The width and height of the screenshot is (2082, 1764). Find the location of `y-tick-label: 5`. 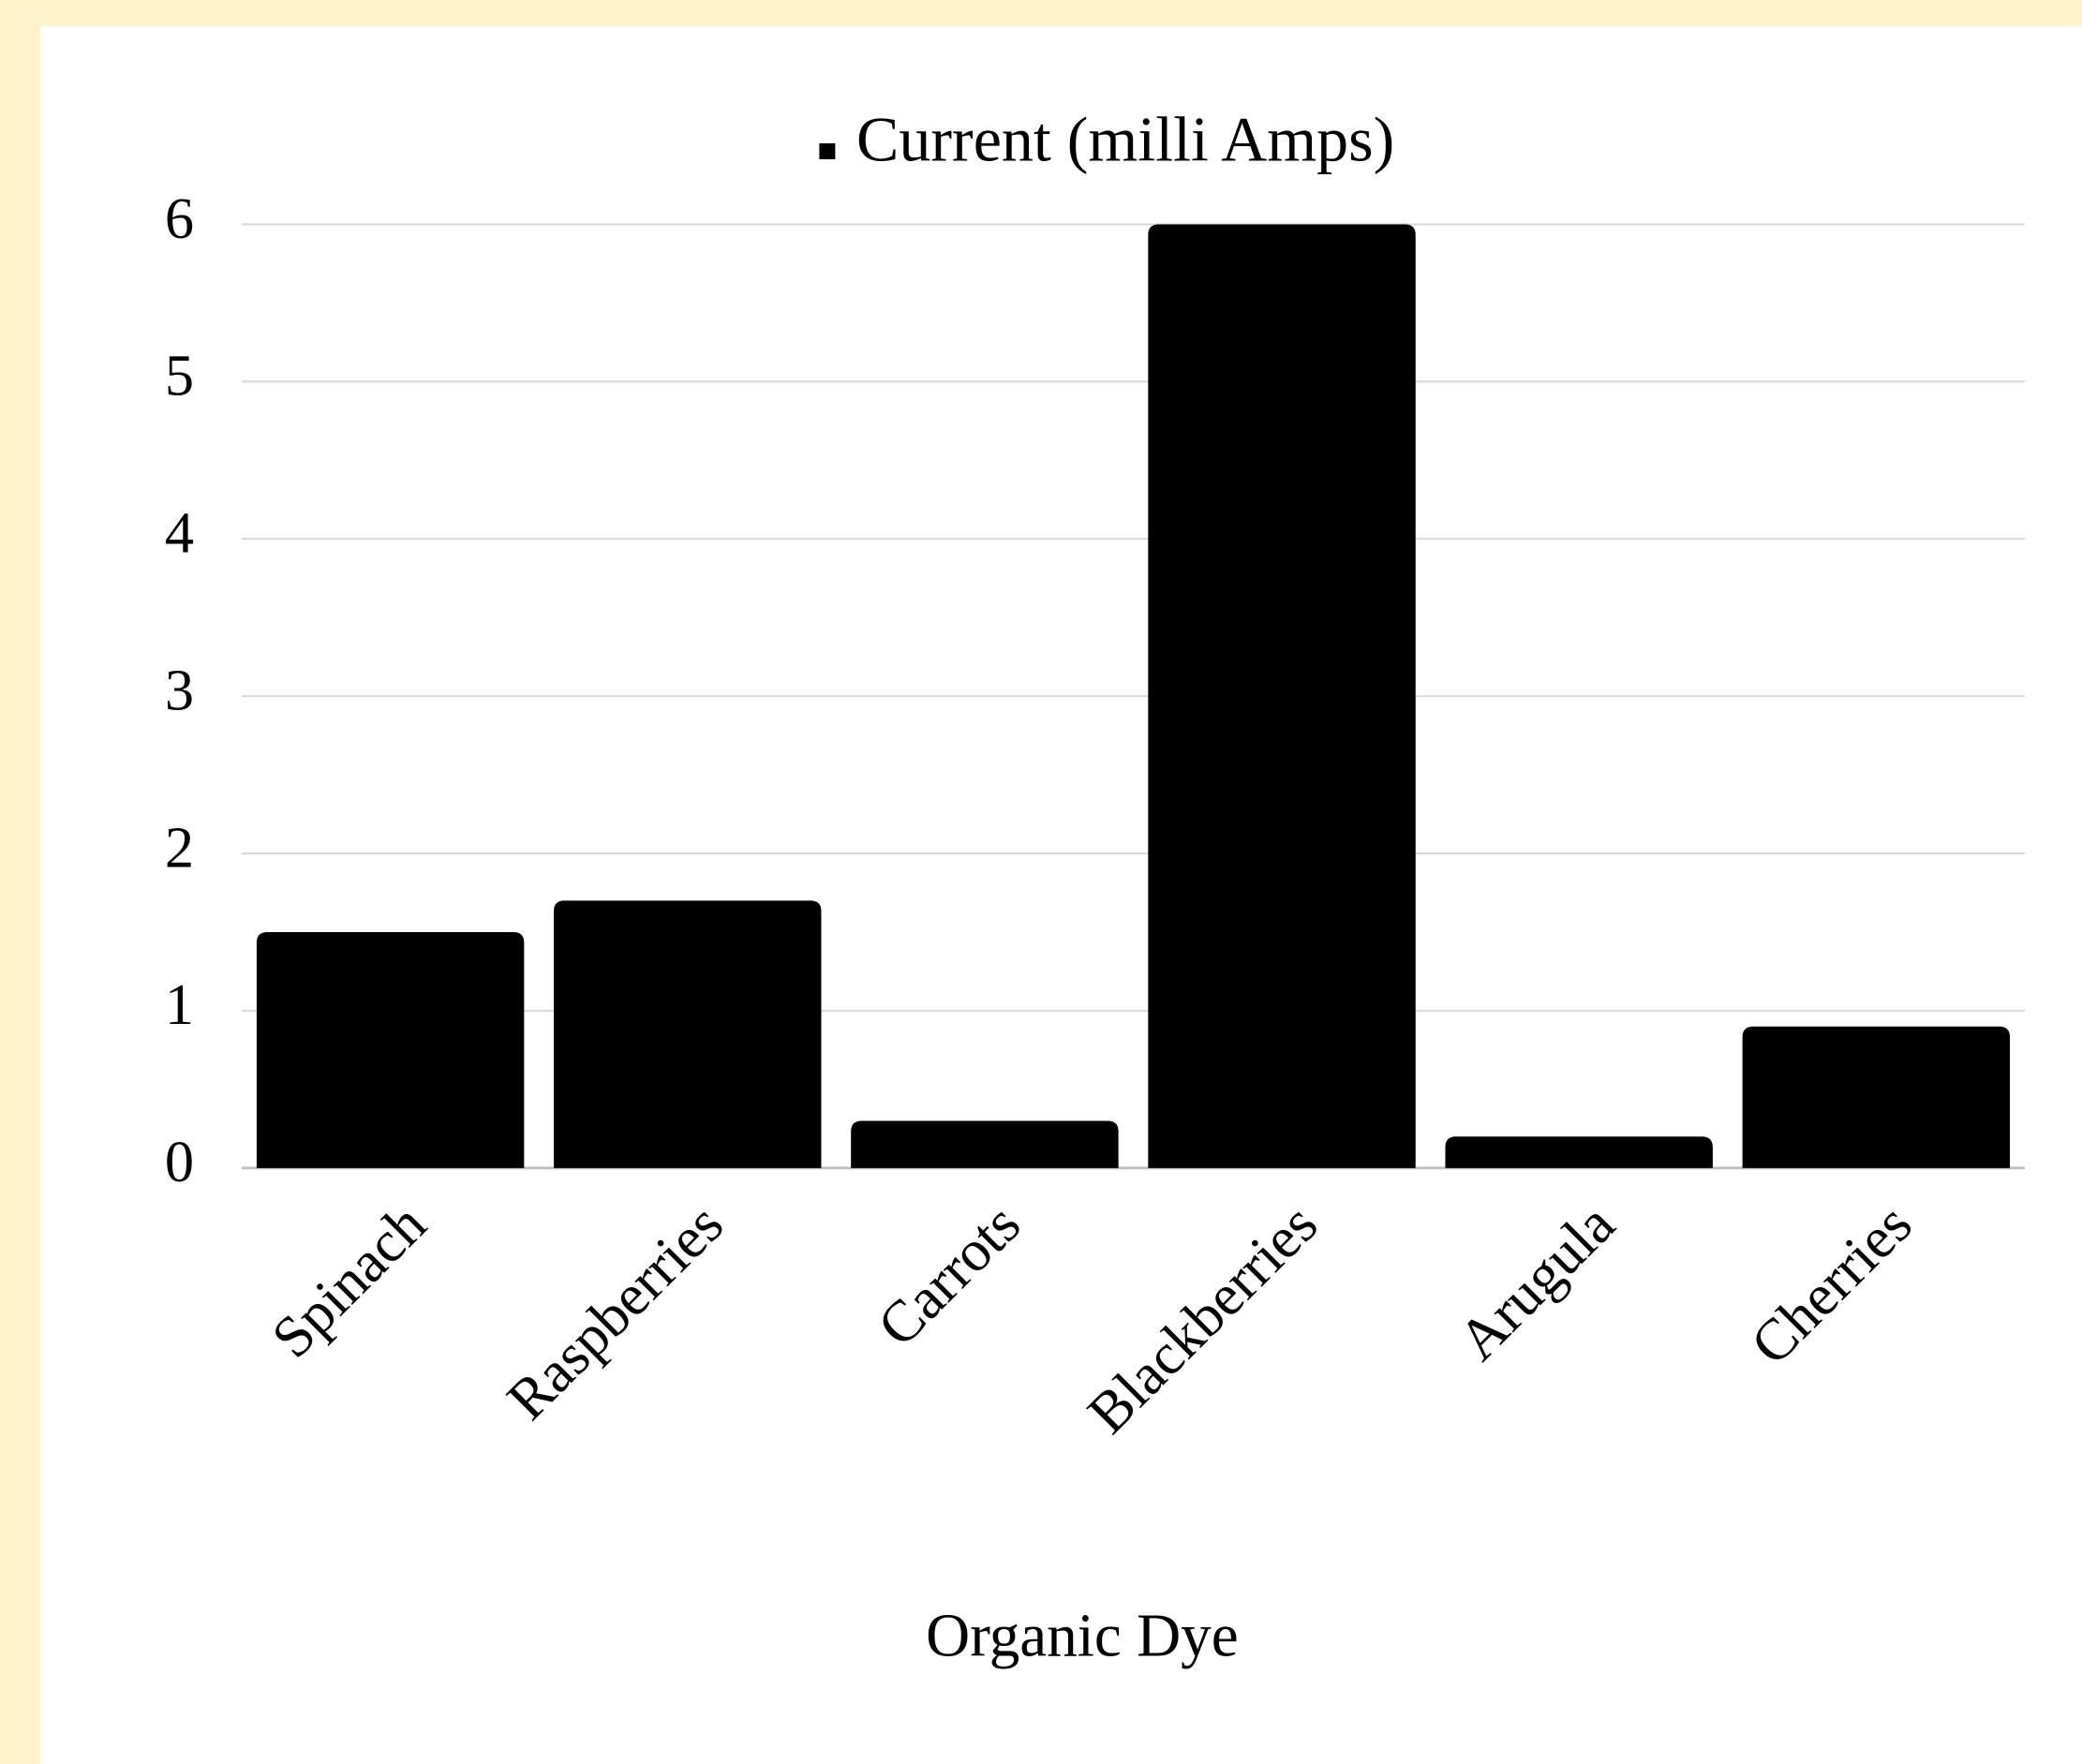

y-tick-label: 5 is located at coordinates (179, 376).